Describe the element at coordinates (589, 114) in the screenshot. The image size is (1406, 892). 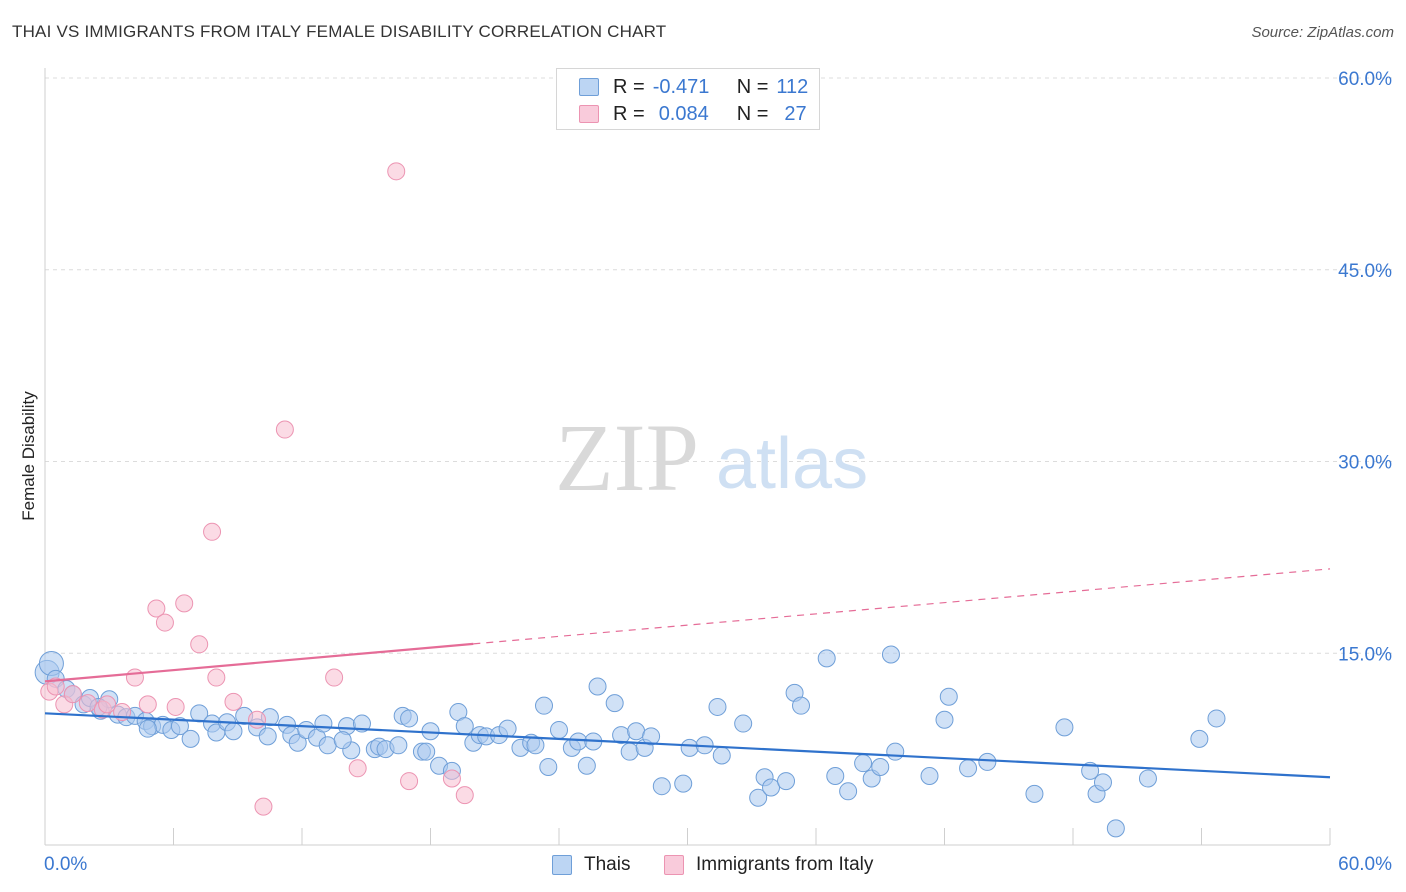
I see `legend-swatch-italy` at that location.